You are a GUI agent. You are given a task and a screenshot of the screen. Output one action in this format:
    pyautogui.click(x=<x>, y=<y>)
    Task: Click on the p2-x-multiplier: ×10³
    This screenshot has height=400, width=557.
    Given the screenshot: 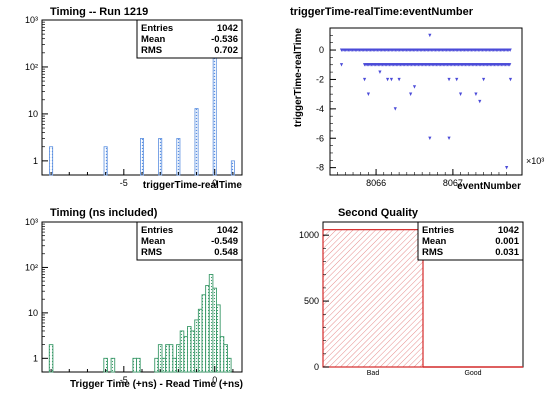 What is the action you would take?
    pyautogui.click(x=535, y=161)
    